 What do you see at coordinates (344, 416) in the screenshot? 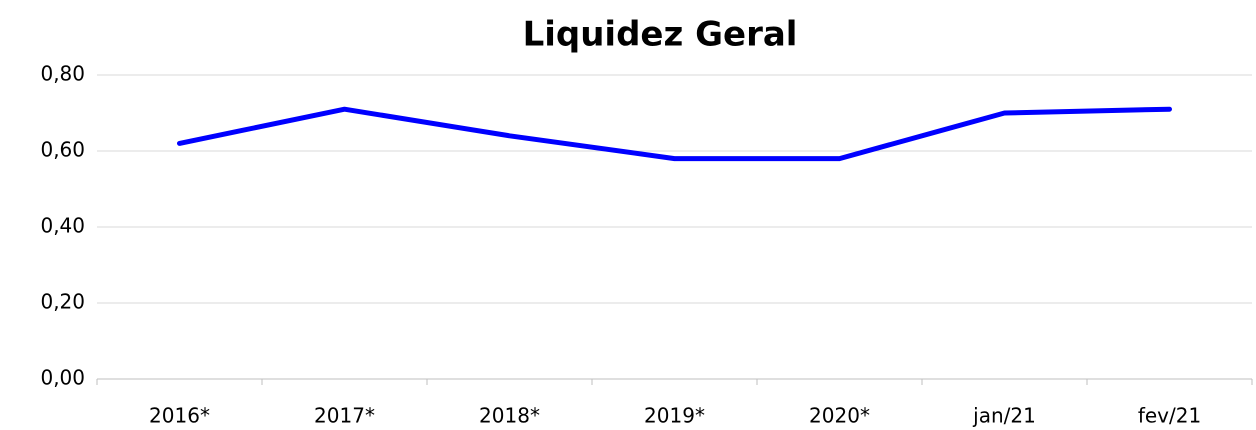
I see `x-tick-label: 2017*` at bounding box center [344, 416].